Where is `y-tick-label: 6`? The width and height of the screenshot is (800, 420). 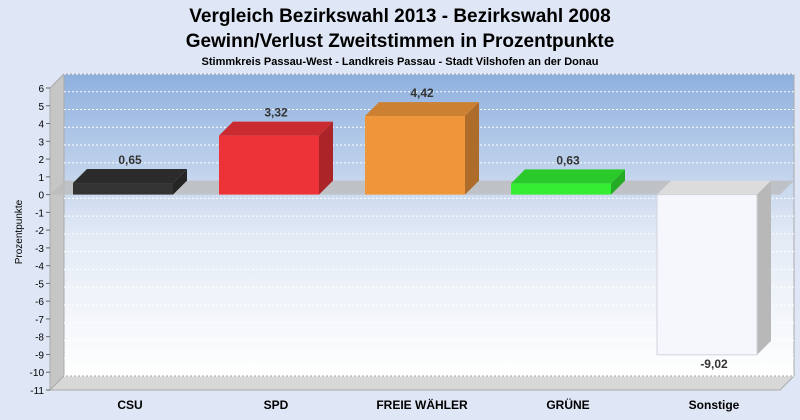
y-tick-label: 6 is located at coordinates (41, 89).